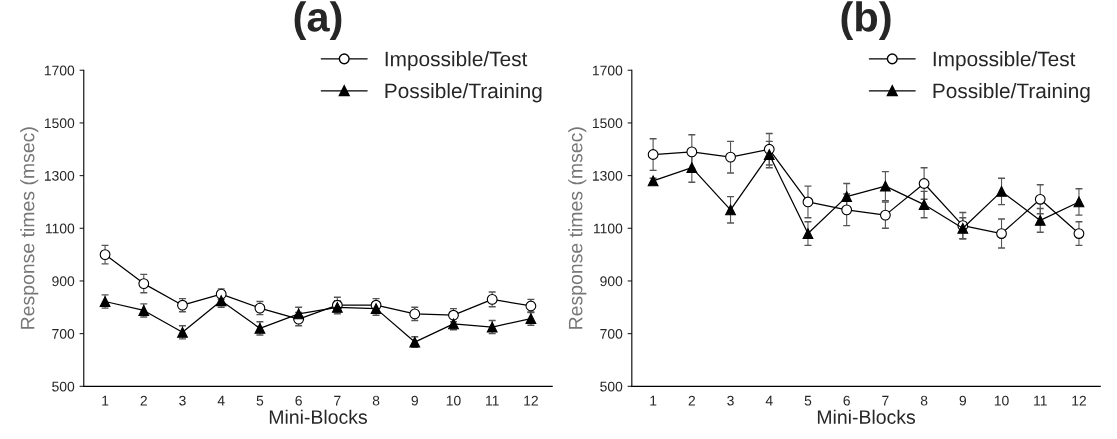 Image resolution: width=1117 pixels, height=439 pixels. What do you see at coordinates (318, 20) in the screenshot?
I see `chart-title: (a)` at bounding box center [318, 20].